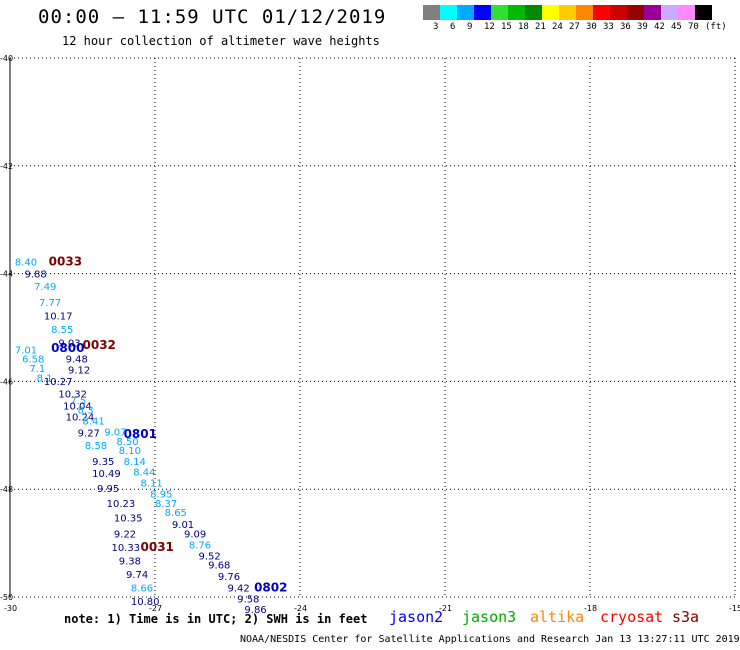  Describe the element at coordinates (6, 489) in the screenshot. I see `lat-tick-label: -48` at that location.